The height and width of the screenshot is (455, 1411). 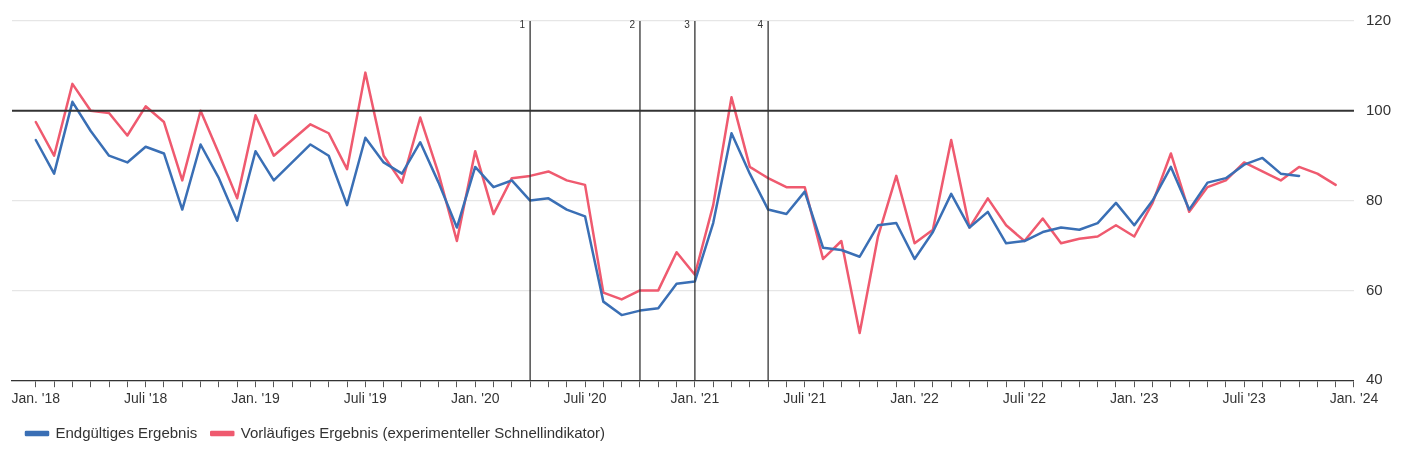 I want to click on x-tick-label: Jan. '18, so click(x=36, y=398).